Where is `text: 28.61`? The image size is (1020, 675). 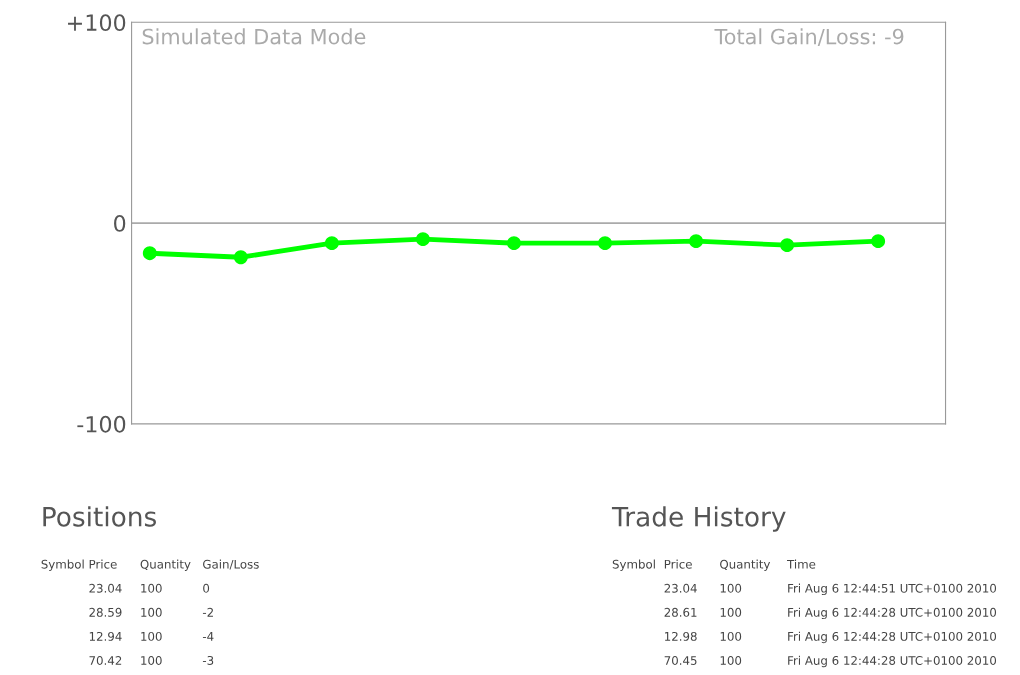
text: 28.61 is located at coordinates (680, 612).